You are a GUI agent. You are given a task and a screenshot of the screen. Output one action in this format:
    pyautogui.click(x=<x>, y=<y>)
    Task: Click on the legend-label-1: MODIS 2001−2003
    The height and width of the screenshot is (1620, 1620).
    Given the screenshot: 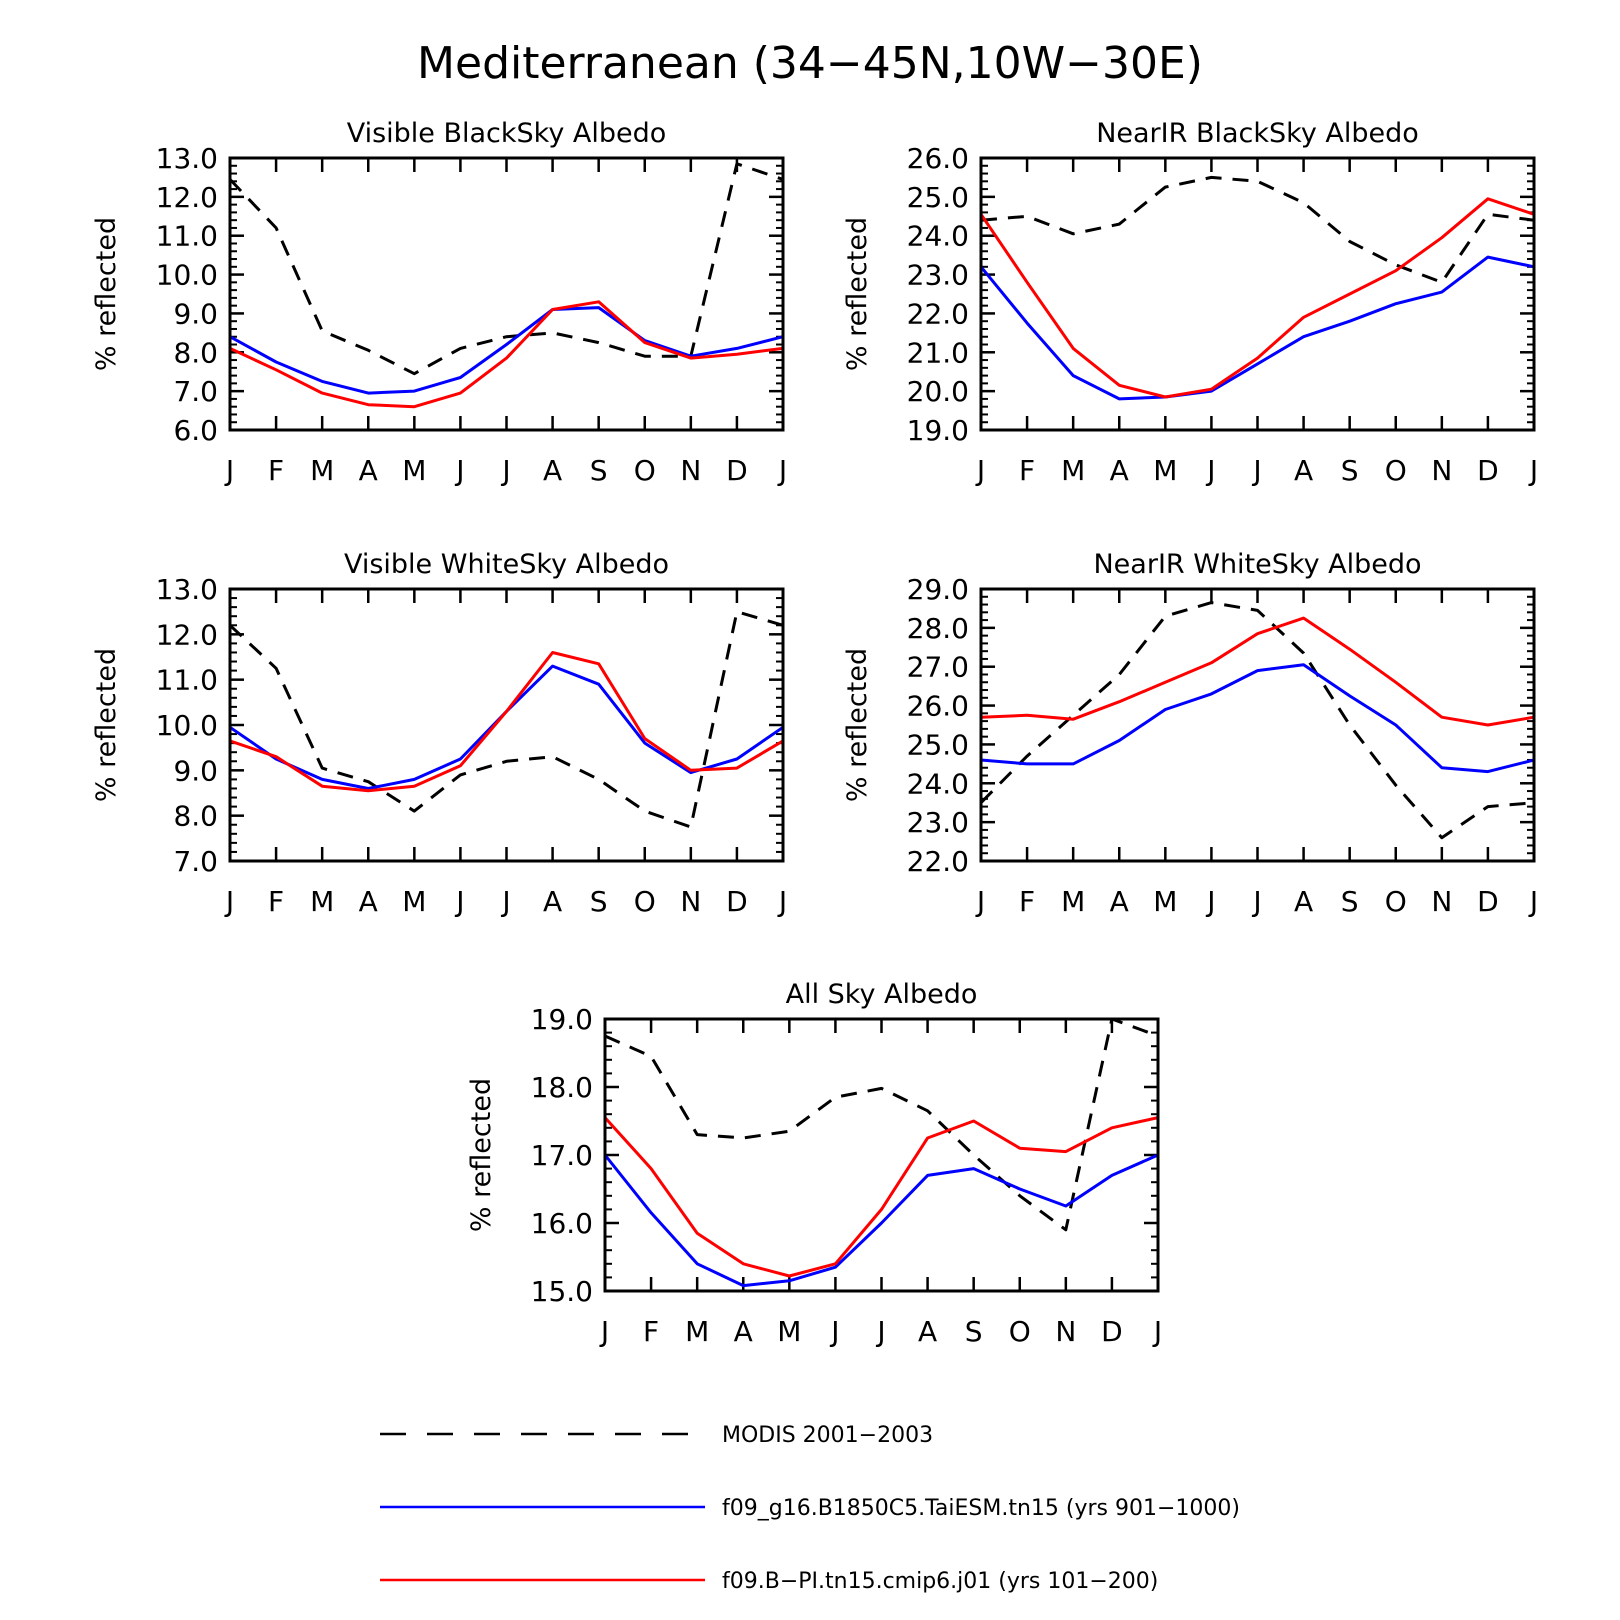 What is the action you would take?
    pyautogui.click(x=827, y=1435)
    